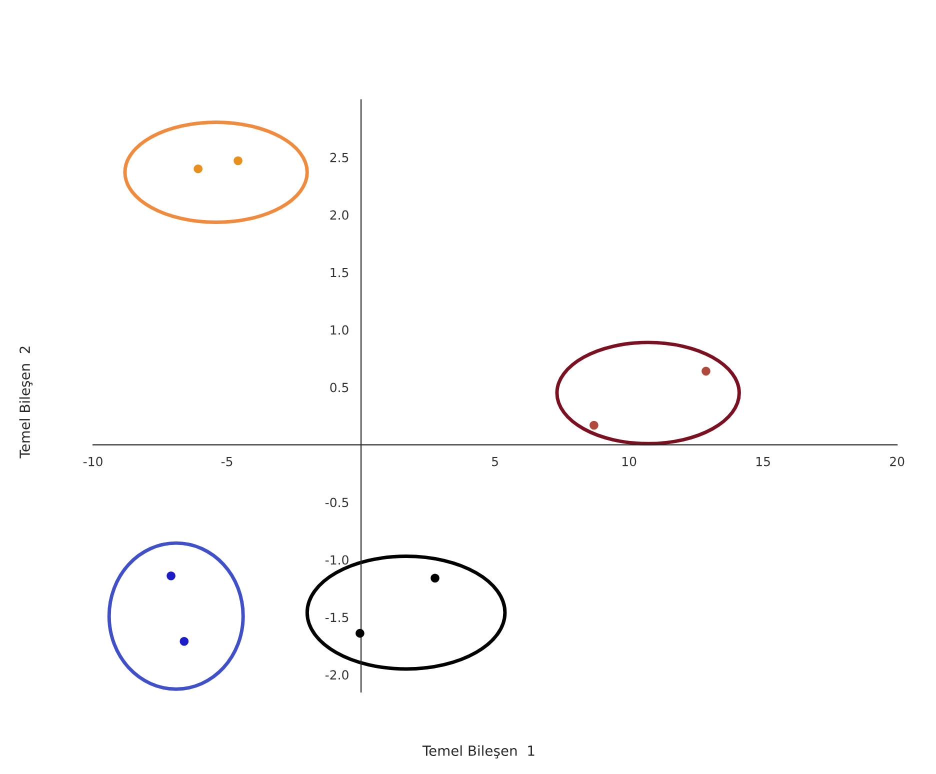 The height and width of the screenshot is (774, 936). Describe the element at coordinates (336, 617) in the screenshot. I see `y-tick-label: -1.5` at that location.